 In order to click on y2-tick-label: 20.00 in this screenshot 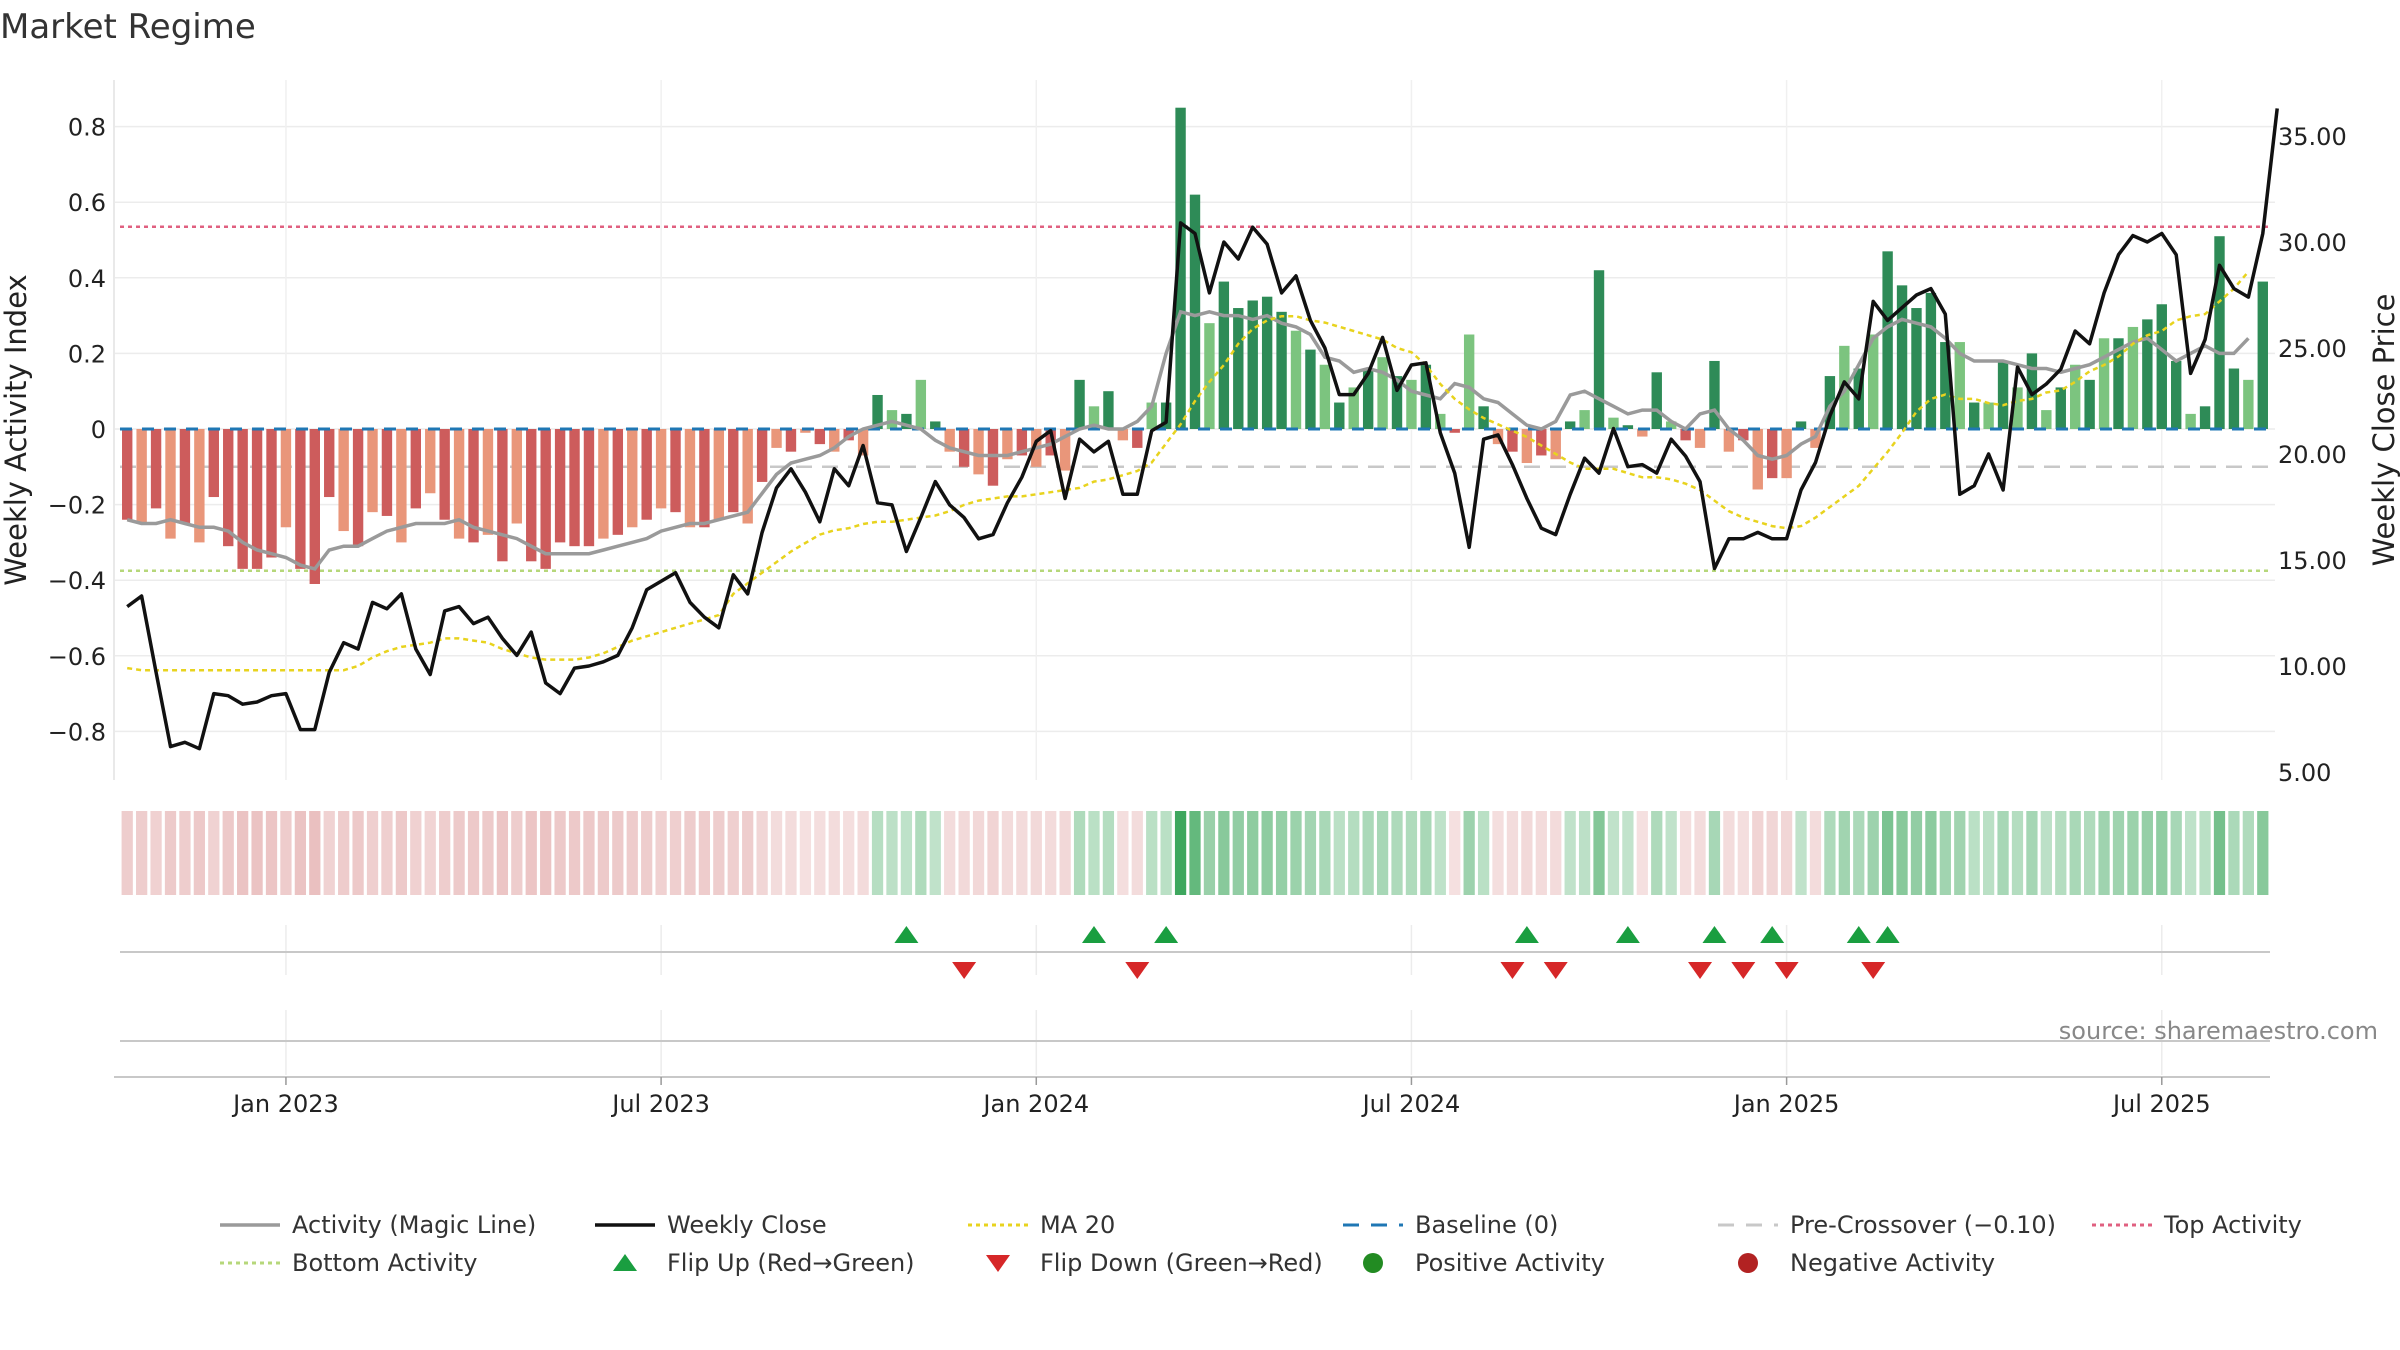, I will do `click(2312, 455)`.